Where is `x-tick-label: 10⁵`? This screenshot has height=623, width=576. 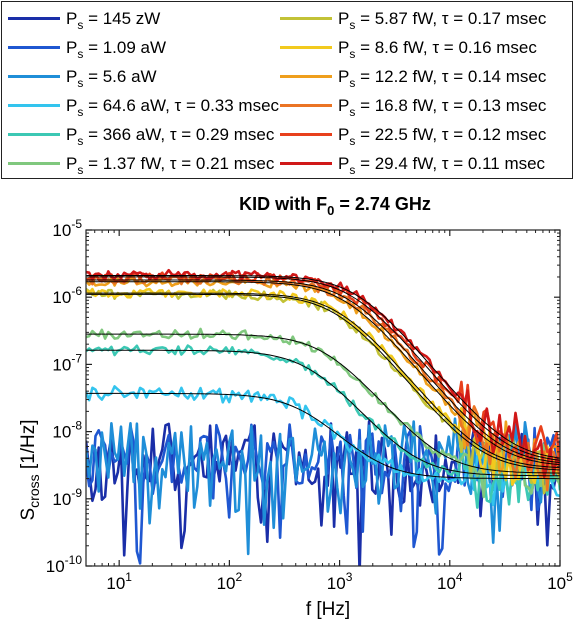
x-tick-label: 10⁵ is located at coordinates (560, 581).